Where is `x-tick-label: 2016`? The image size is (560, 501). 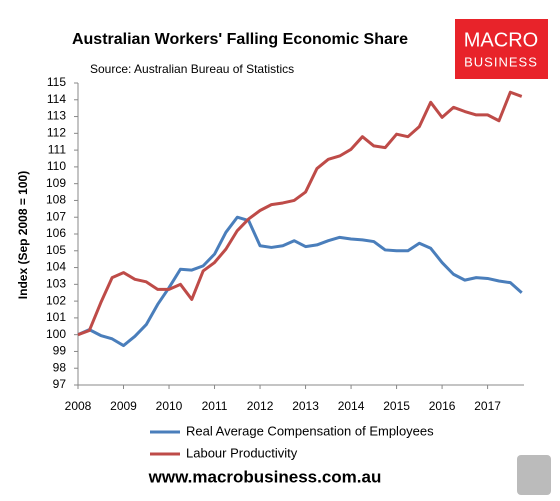 x-tick-label: 2016 is located at coordinates (442, 406).